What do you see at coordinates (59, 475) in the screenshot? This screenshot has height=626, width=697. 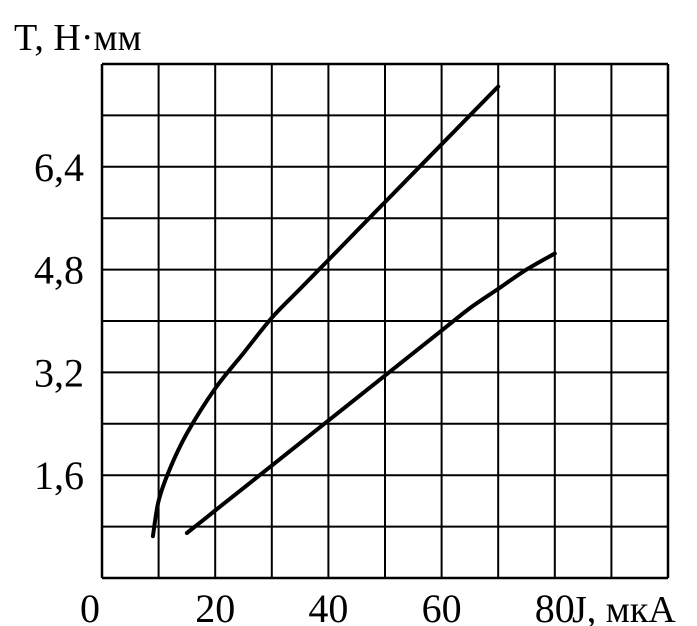 I see `y-tick-label: 1,6` at bounding box center [59, 475].